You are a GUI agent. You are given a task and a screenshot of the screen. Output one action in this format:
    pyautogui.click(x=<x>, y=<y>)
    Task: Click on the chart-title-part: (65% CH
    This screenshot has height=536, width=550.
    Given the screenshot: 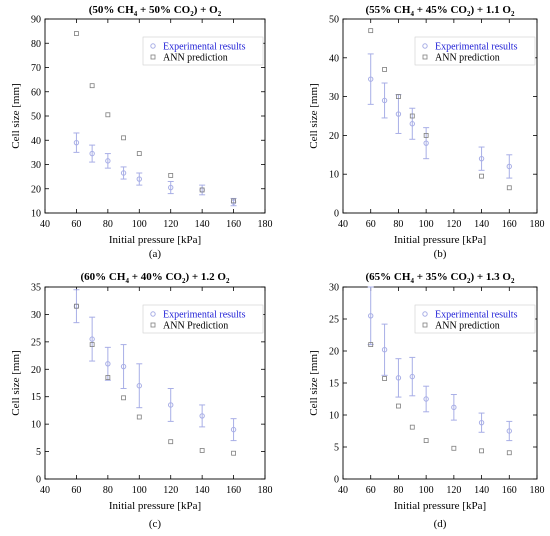 What is the action you would take?
    pyautogui.click(x=388, y=277)
    